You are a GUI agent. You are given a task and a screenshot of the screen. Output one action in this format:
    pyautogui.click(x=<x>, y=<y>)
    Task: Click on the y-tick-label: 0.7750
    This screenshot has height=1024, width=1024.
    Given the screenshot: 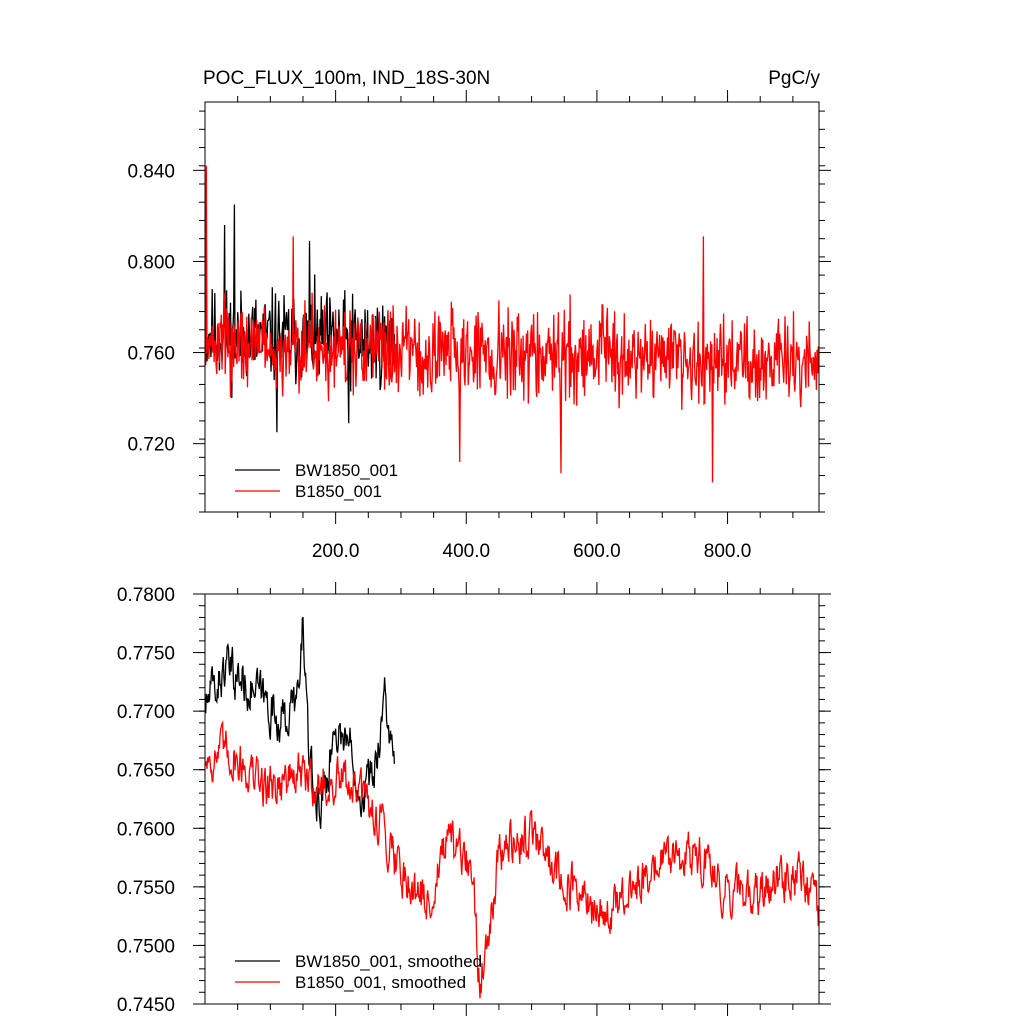 What is the action you would take?
    pyautogui.click(x=146, y=654)
    